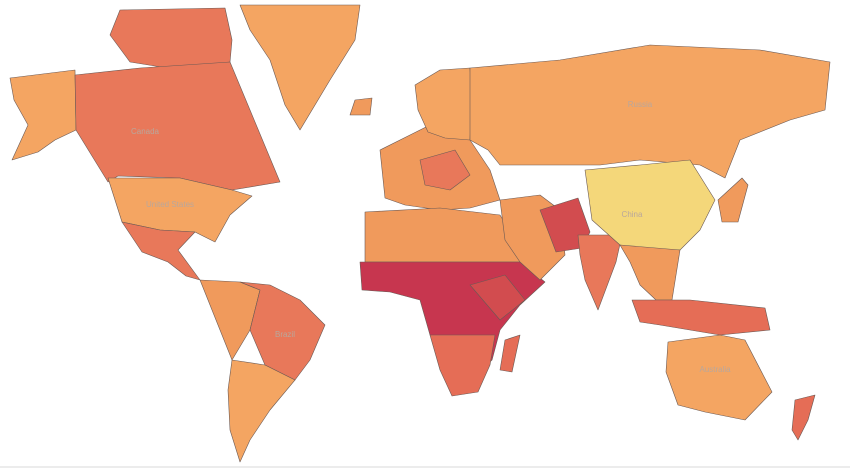  What do you see at coordinates (170, 204) in the screenshot?
I see `country-label: United States` at bounding box center [170, 204].